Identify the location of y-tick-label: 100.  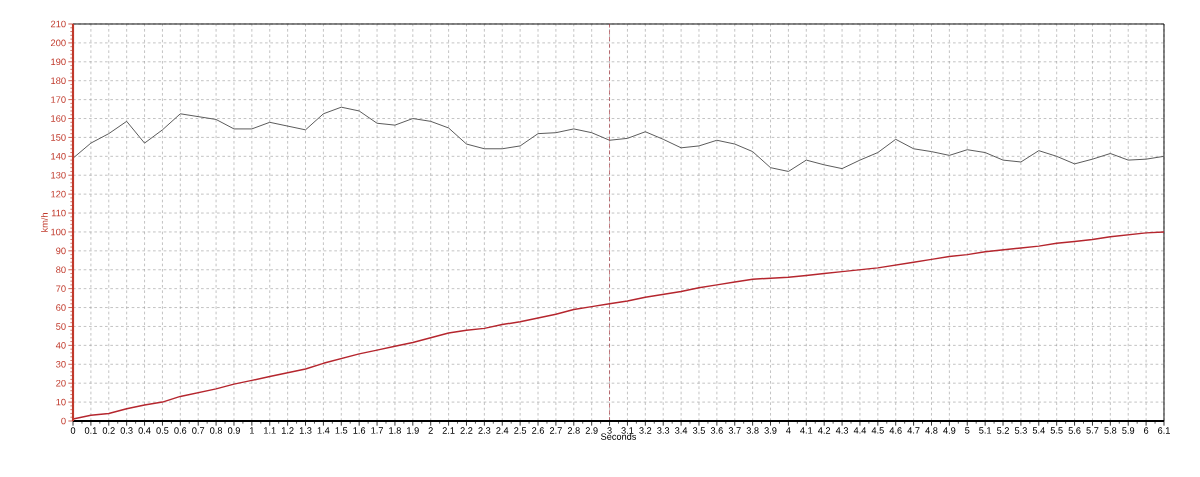
(58, 232).